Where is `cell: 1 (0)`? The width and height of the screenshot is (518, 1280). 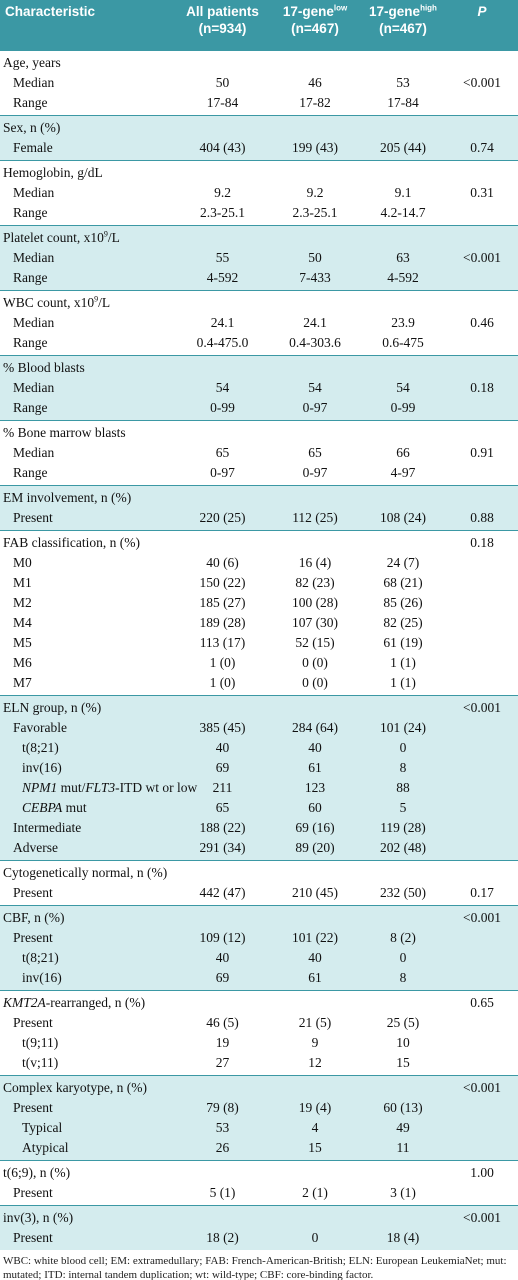
cell: 1 (0) is located at coordinates (222, 662).